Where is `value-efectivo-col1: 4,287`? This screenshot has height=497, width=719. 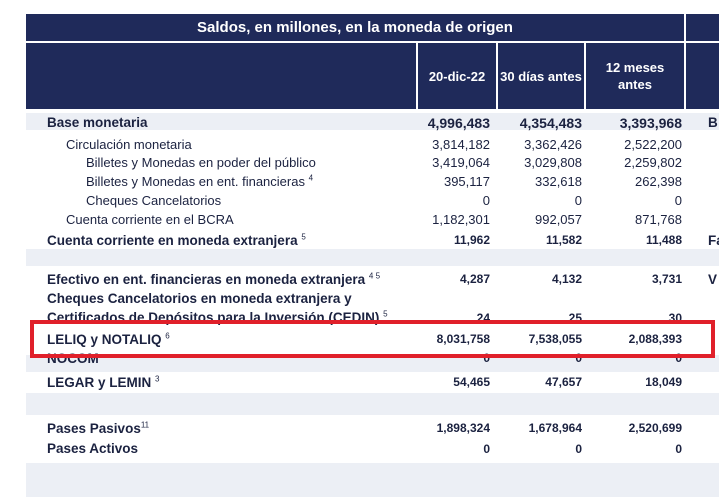
value-efectivo-col1: 4,287 is located at coordinates (474, 279).